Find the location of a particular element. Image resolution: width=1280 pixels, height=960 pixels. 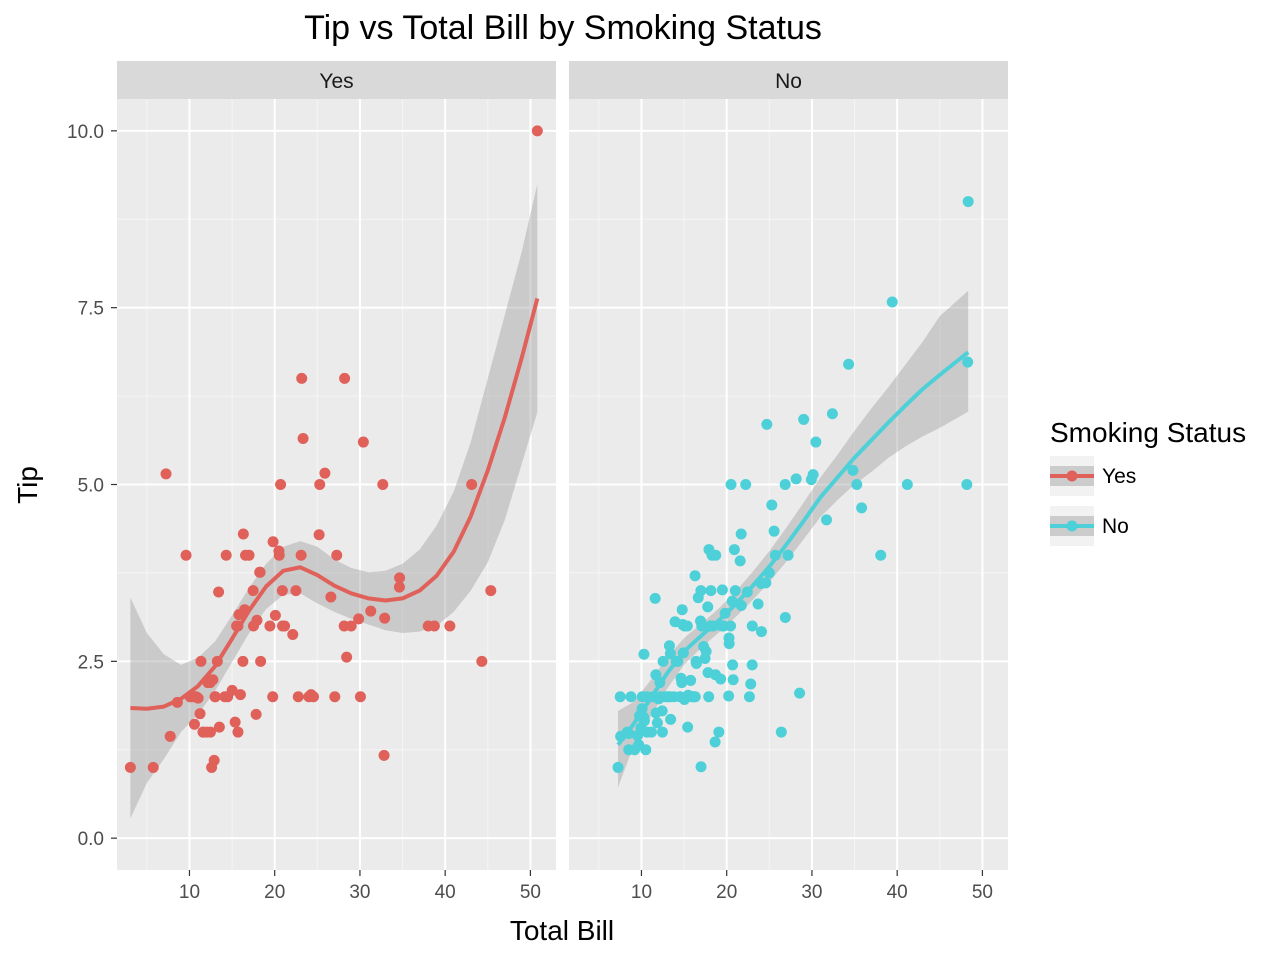

x-tick-label: 20 is located at coordinates (726, 892).